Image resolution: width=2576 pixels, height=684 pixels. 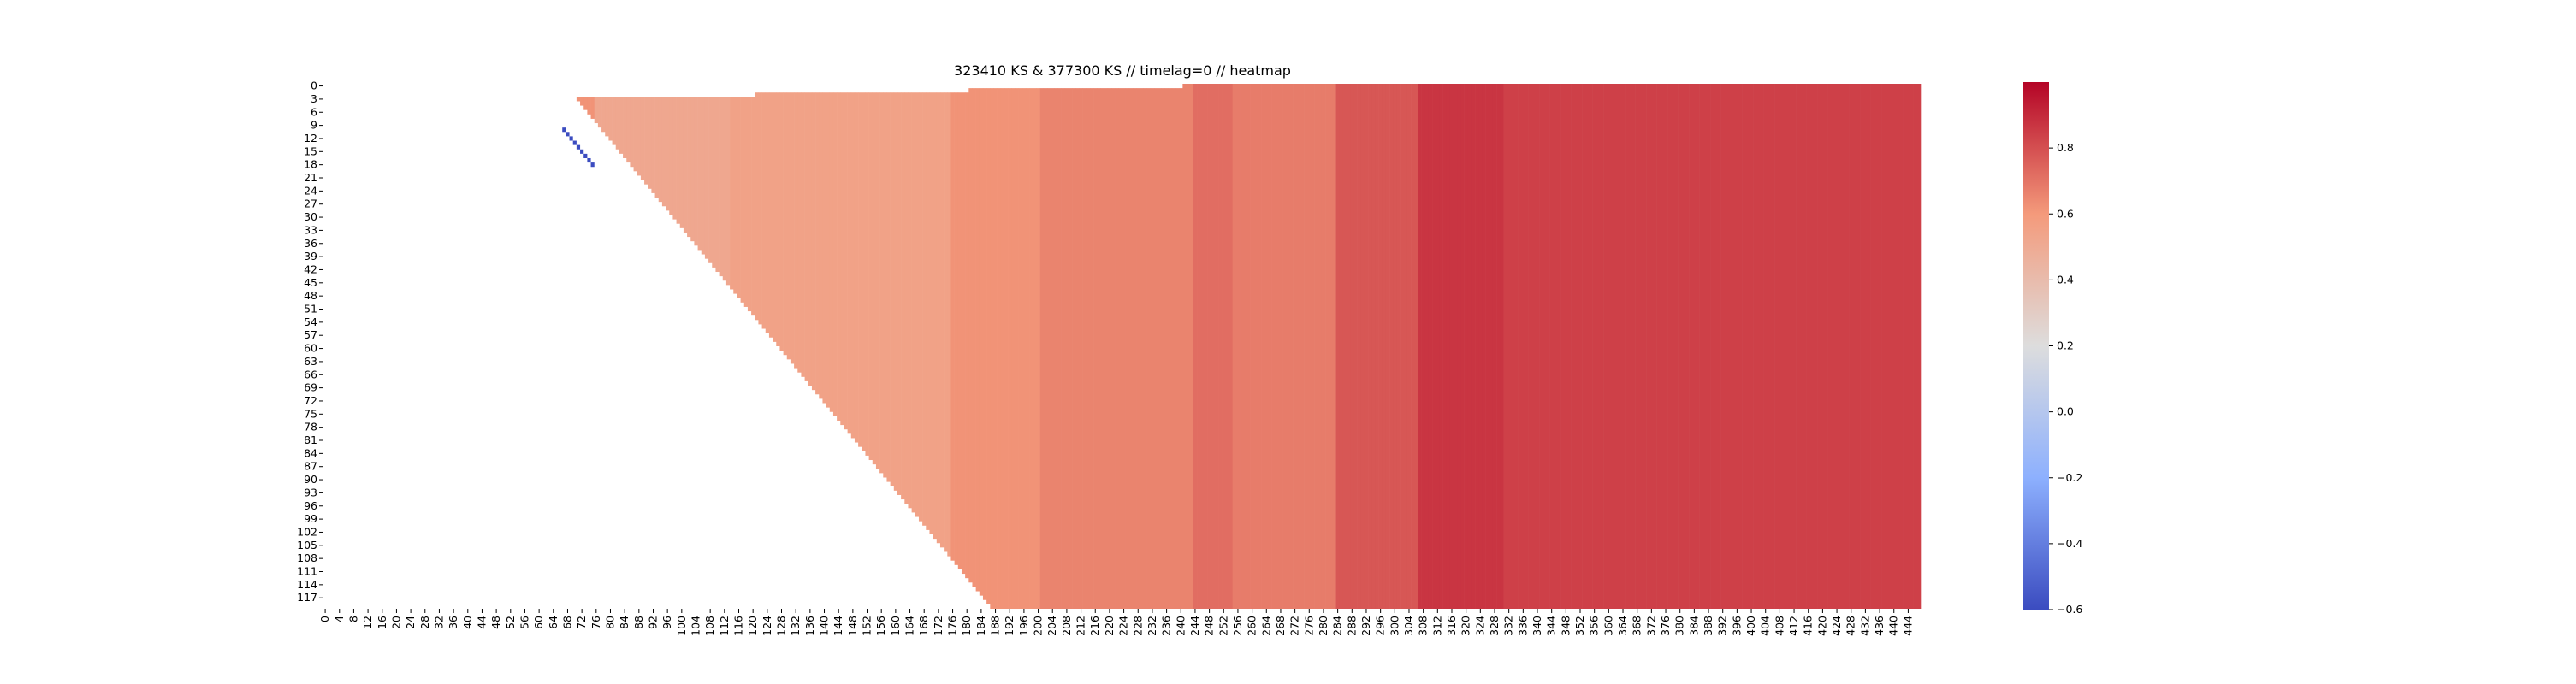 I want to click on y-tick-label: 111, so click(x=307, y=571).